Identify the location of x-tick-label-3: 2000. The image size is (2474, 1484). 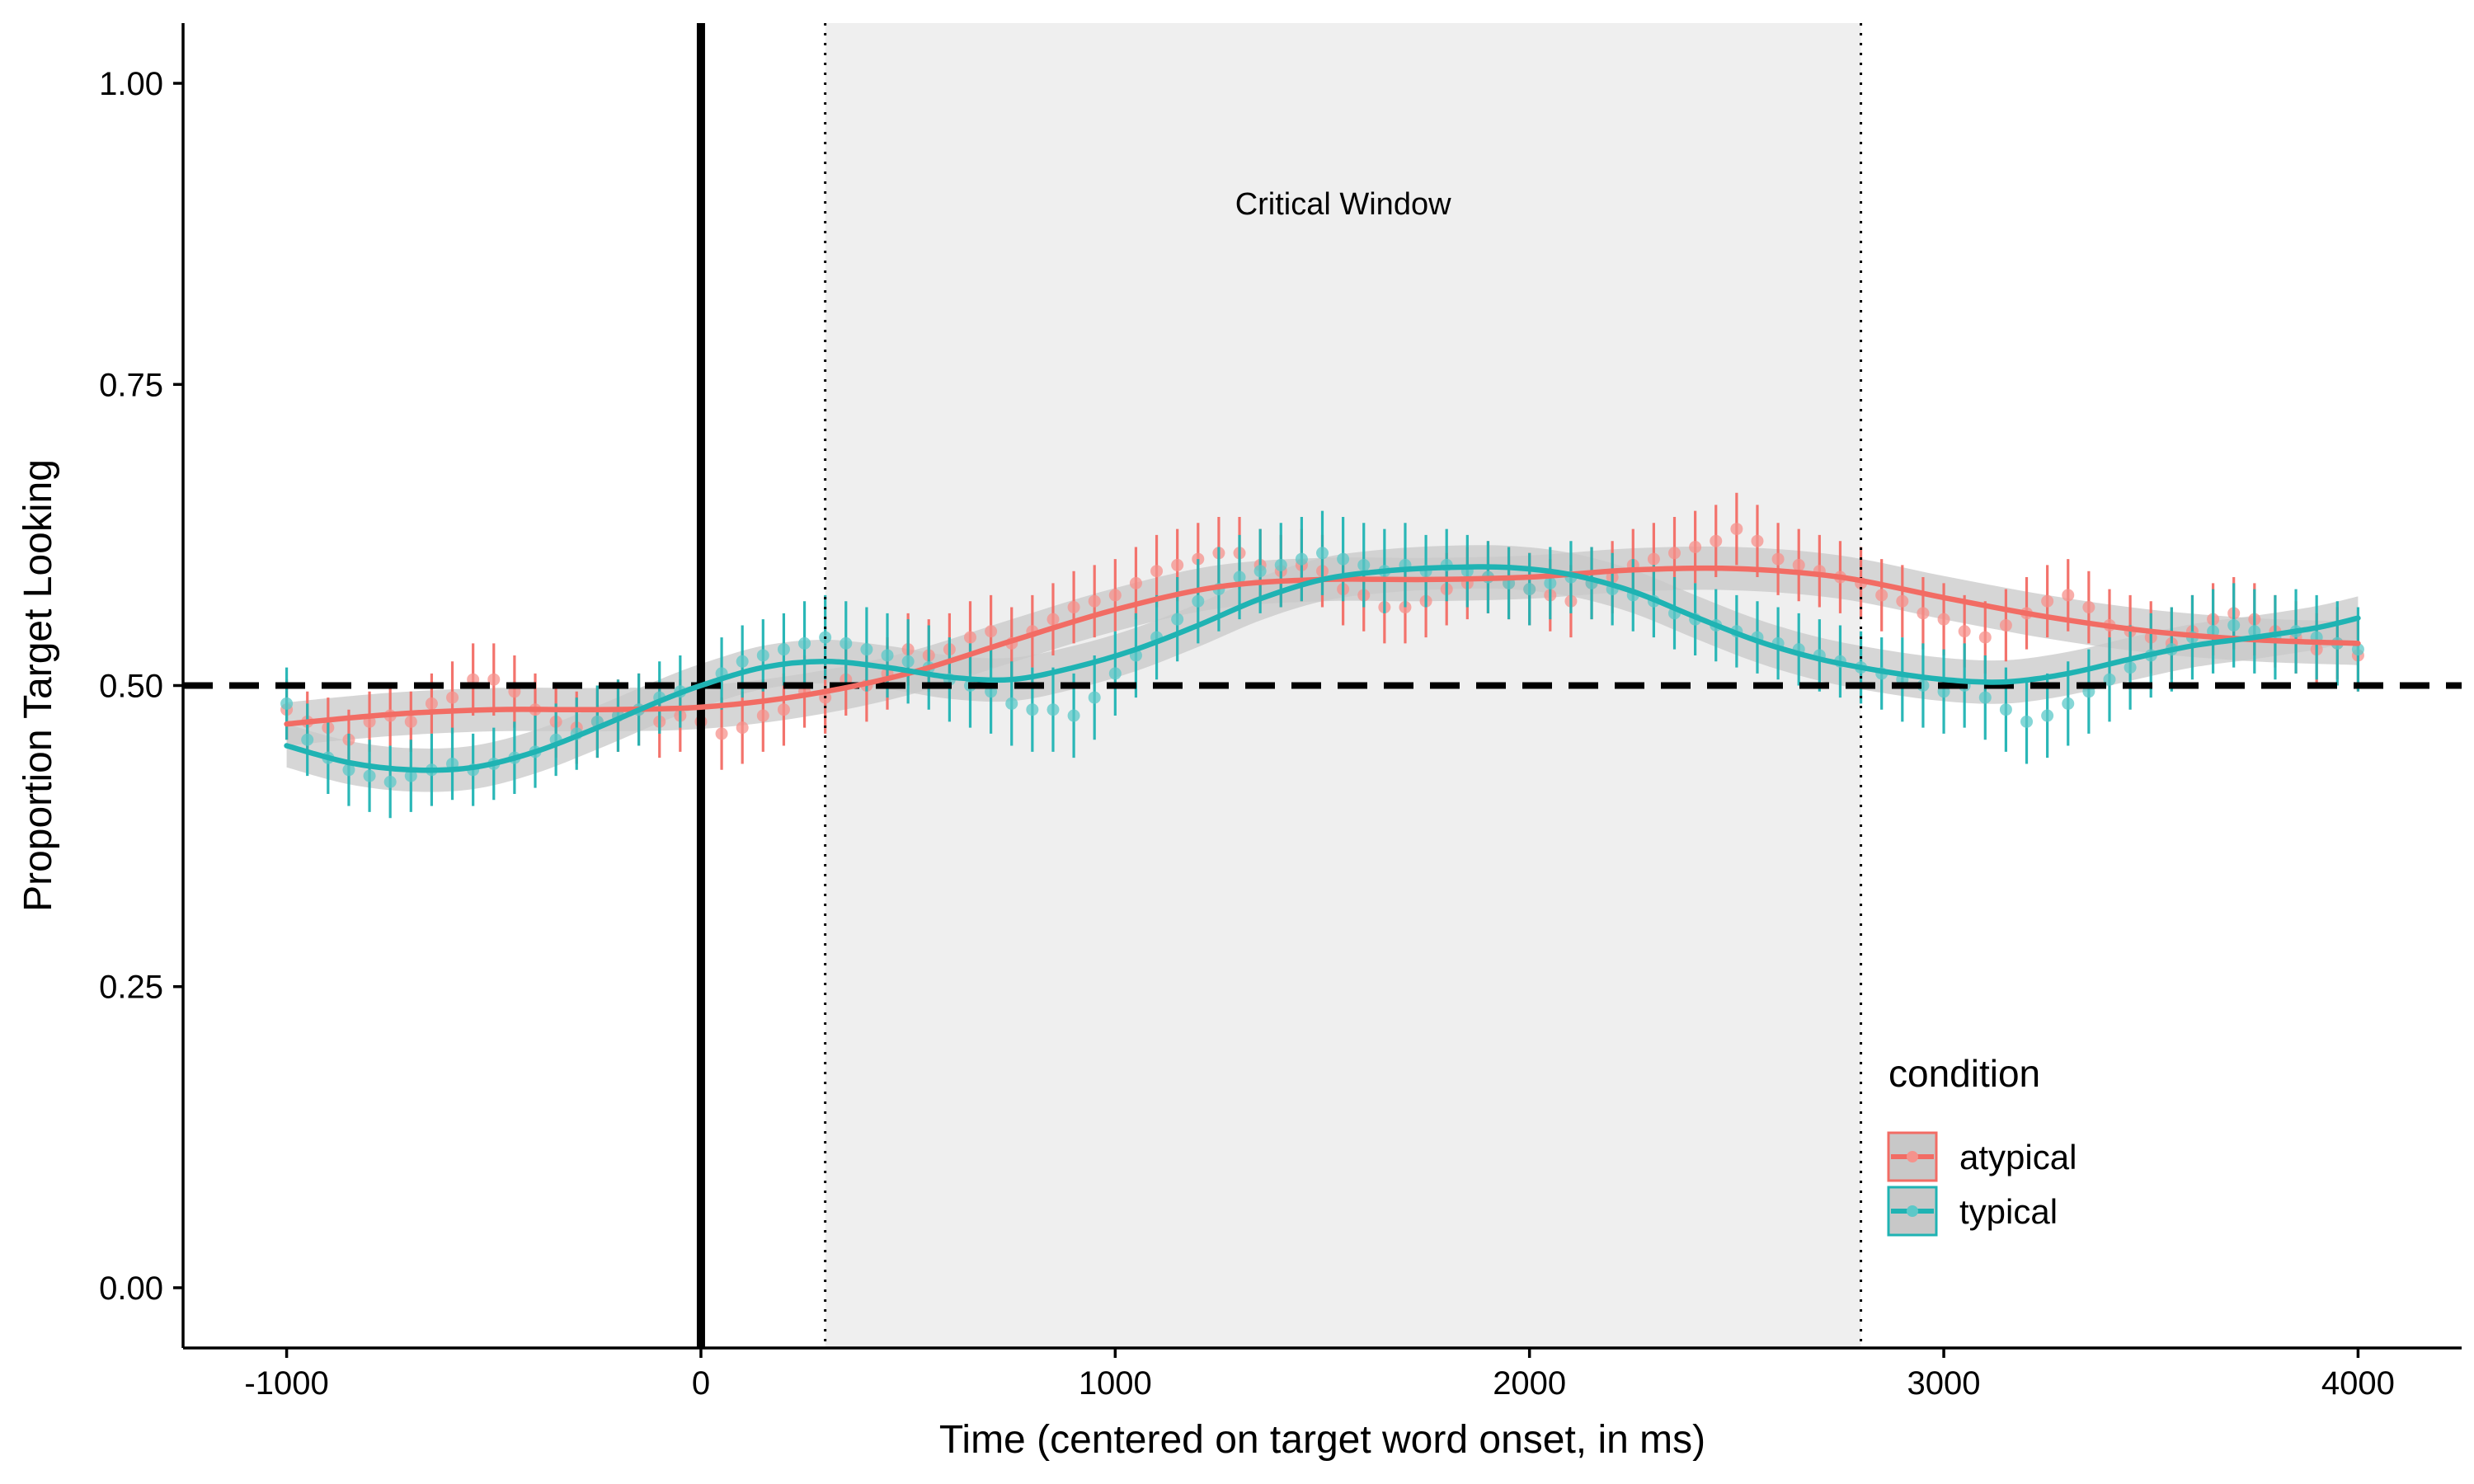
(1529, 1383).